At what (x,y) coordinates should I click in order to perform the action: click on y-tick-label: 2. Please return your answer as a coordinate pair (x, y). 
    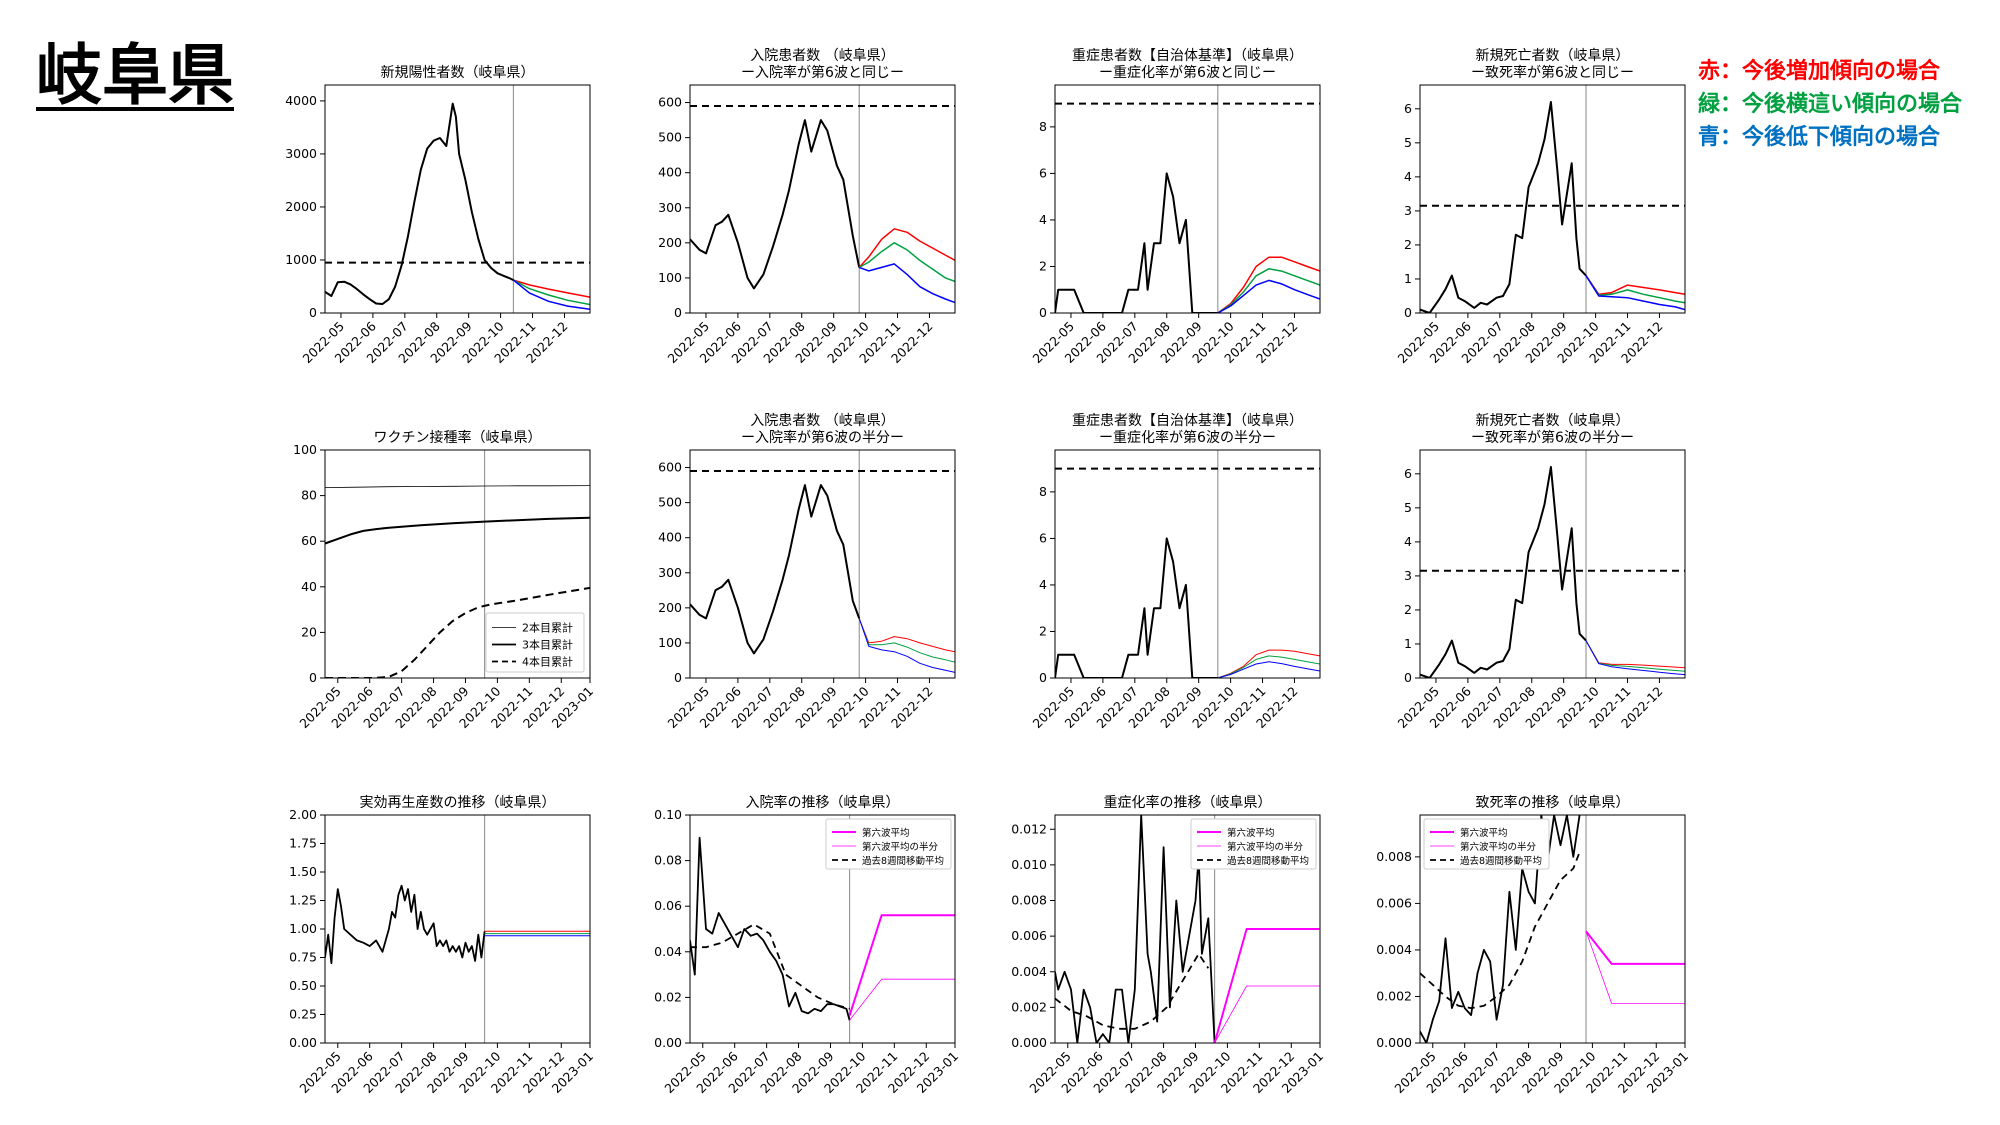
    Looking at the image, I should click on (1043, 630).